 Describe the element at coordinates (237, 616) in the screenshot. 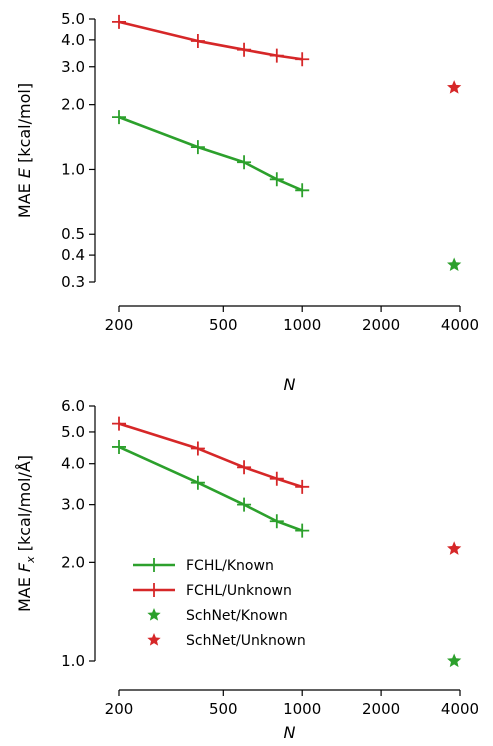

I see `legend-label-schnet-known: SchNet/Known` at that location.